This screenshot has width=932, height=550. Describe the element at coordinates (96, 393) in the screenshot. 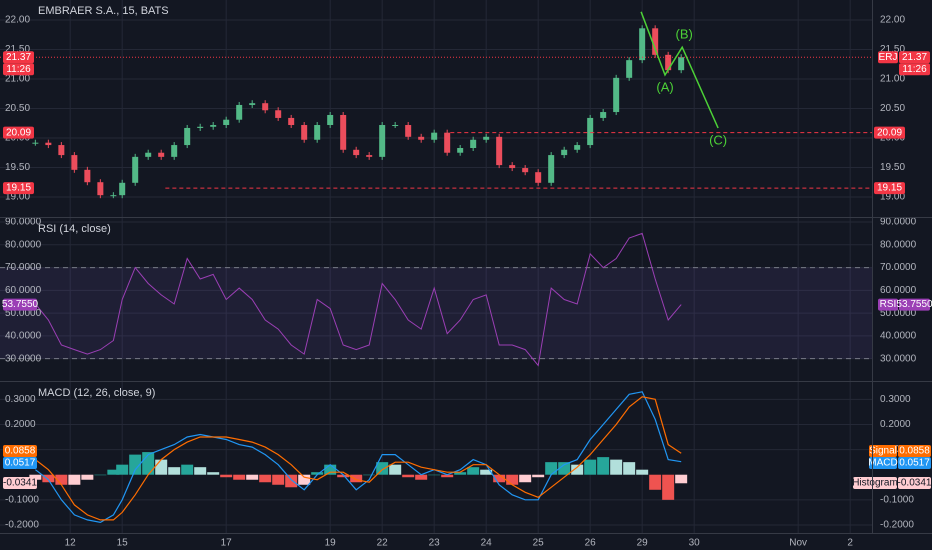

I see `macd-title: MACD (12, 26, close, 9)` at that location.